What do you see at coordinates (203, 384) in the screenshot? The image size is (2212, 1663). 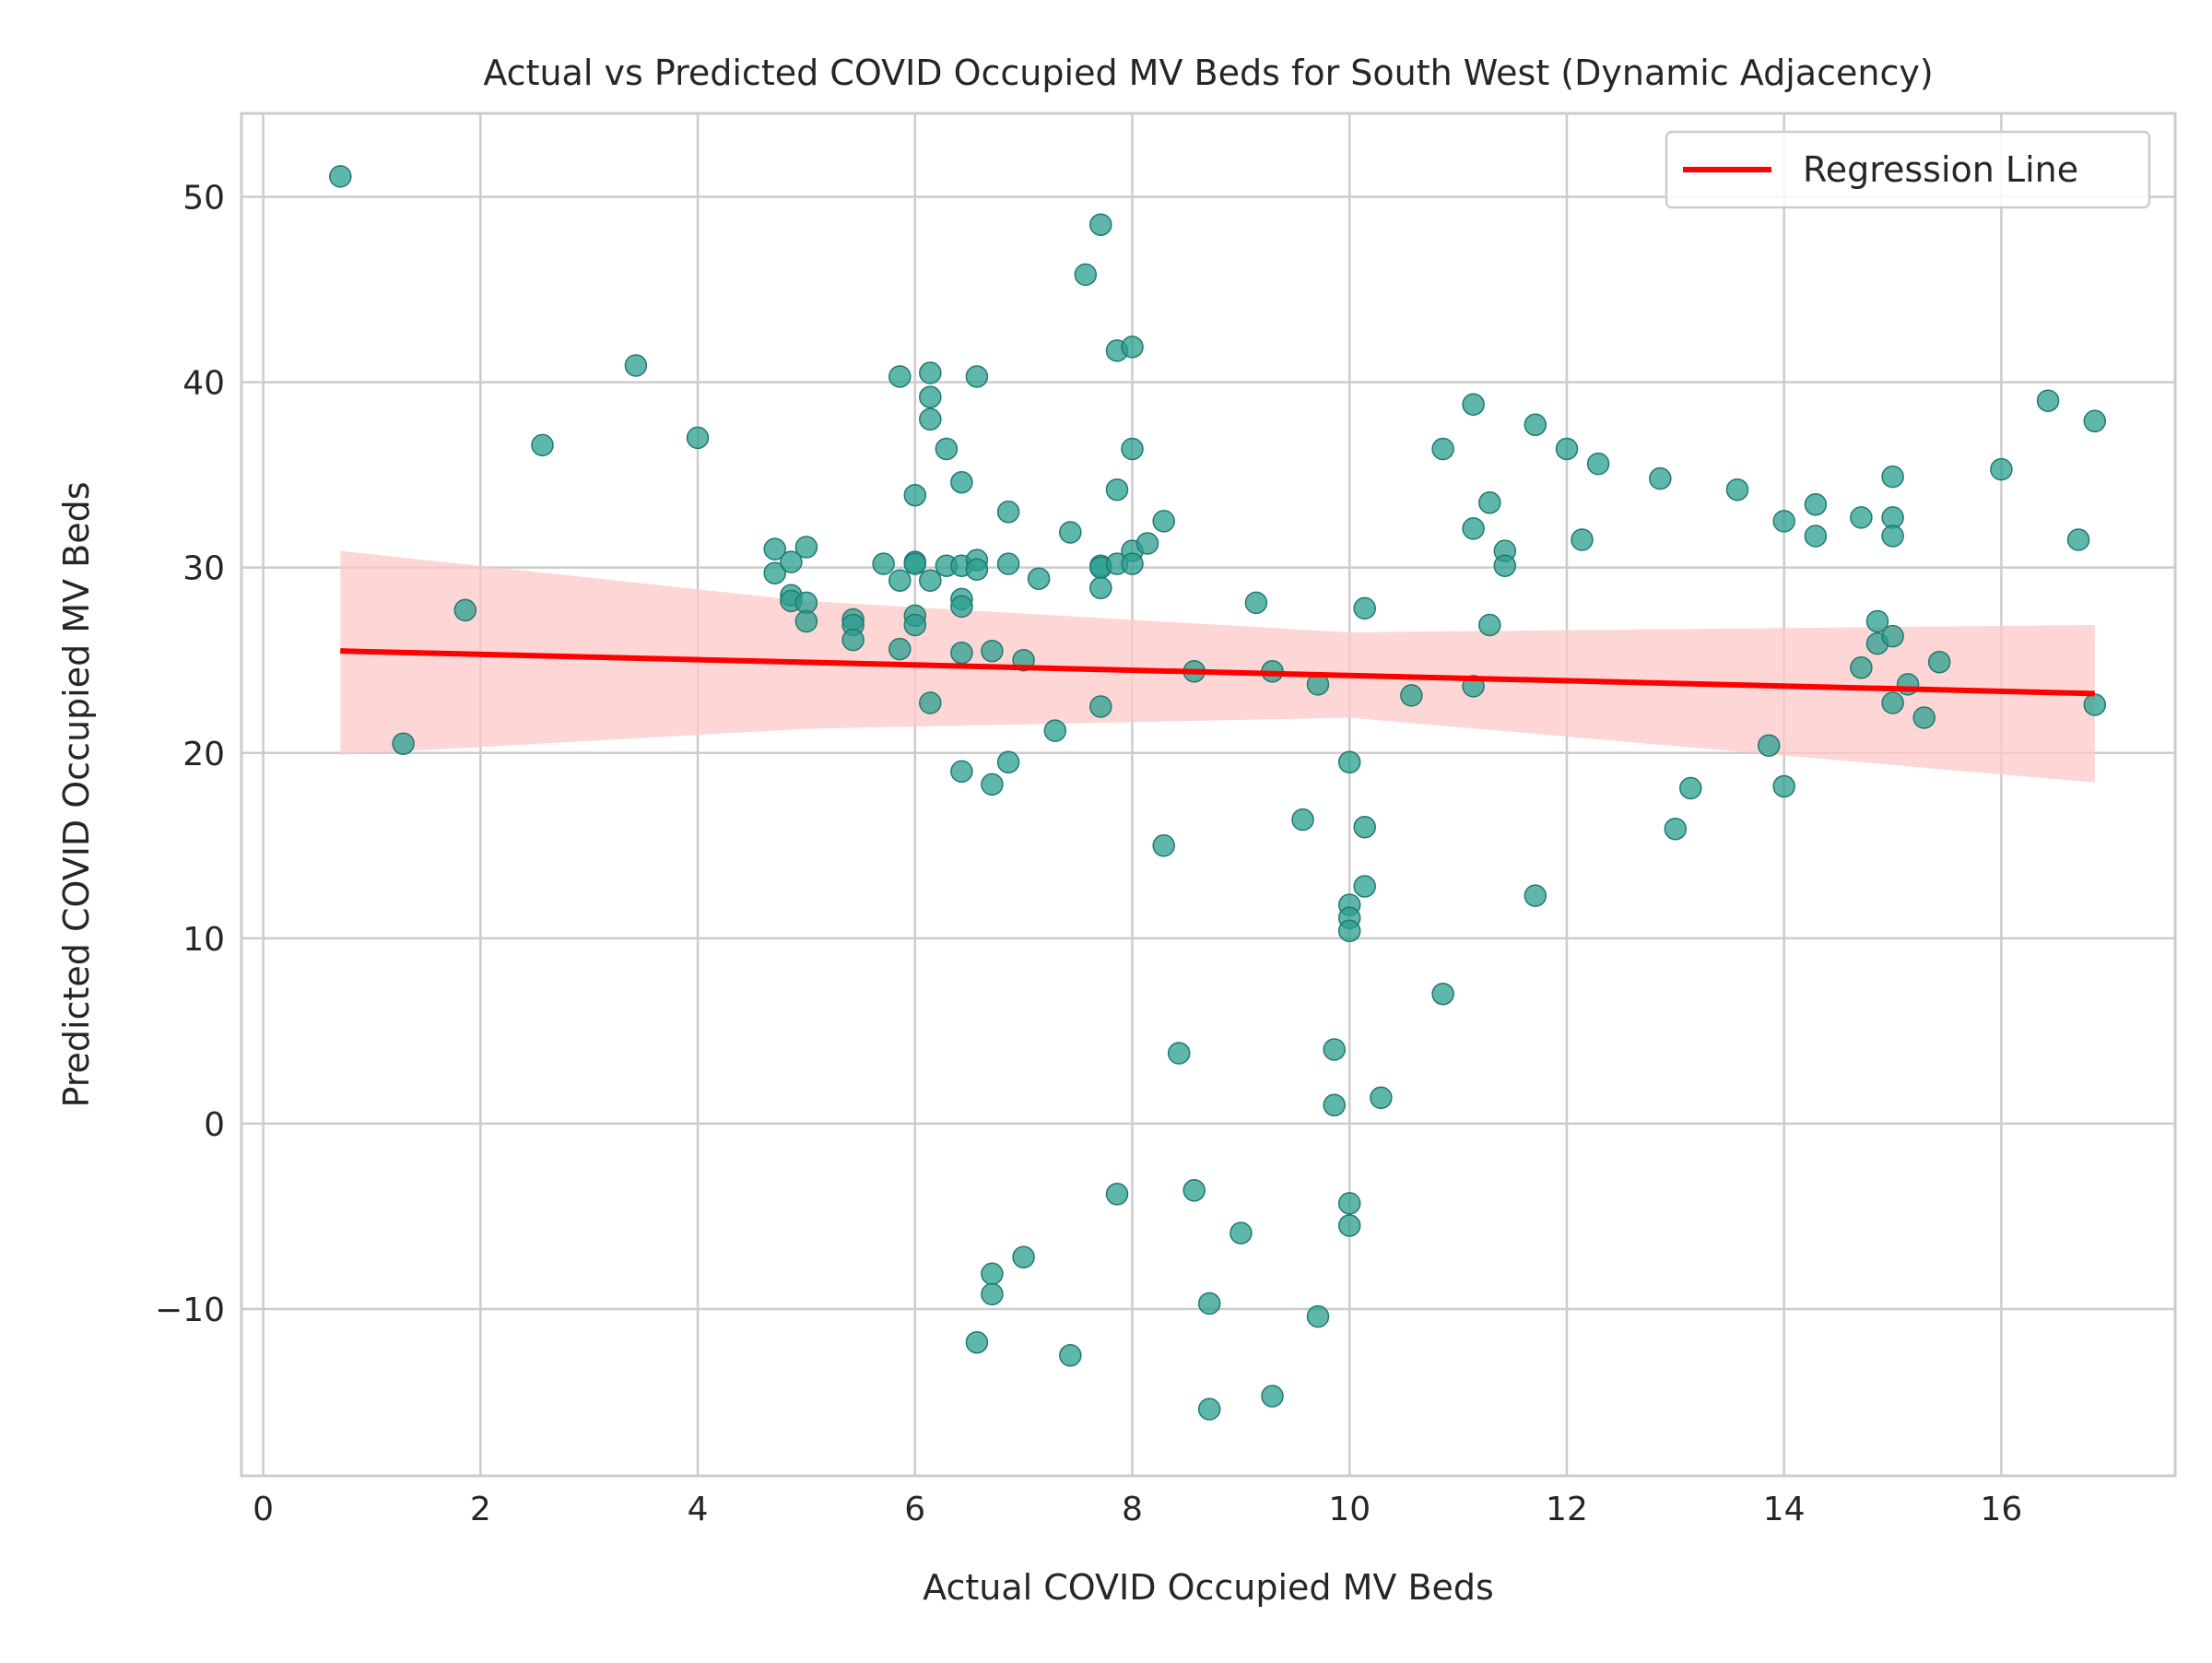 I see `y-tick-label: 40` at bounding box center [203, 384].